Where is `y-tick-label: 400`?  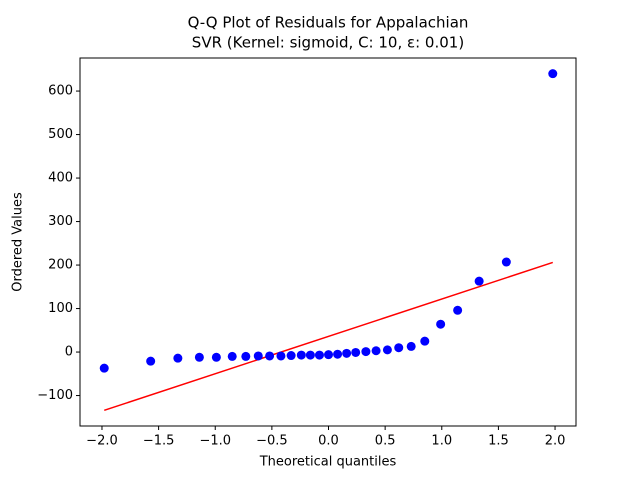 y-tick-label: 400 is located at coordinates (60, 178).